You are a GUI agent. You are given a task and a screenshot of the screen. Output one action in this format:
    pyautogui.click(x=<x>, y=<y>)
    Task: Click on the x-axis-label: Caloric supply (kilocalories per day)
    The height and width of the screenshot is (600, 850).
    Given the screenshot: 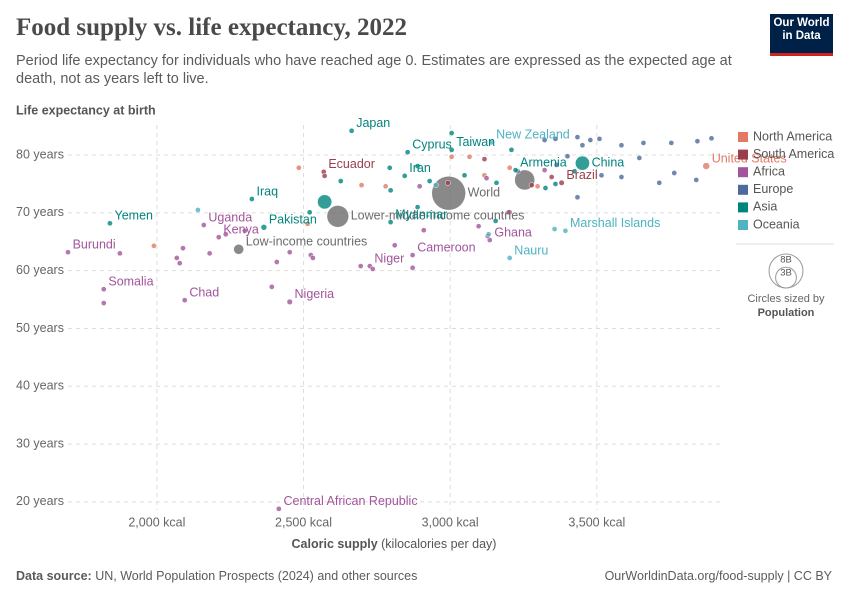 What is the action you would take?
    pyautogui.click(x=394, y=544)
    